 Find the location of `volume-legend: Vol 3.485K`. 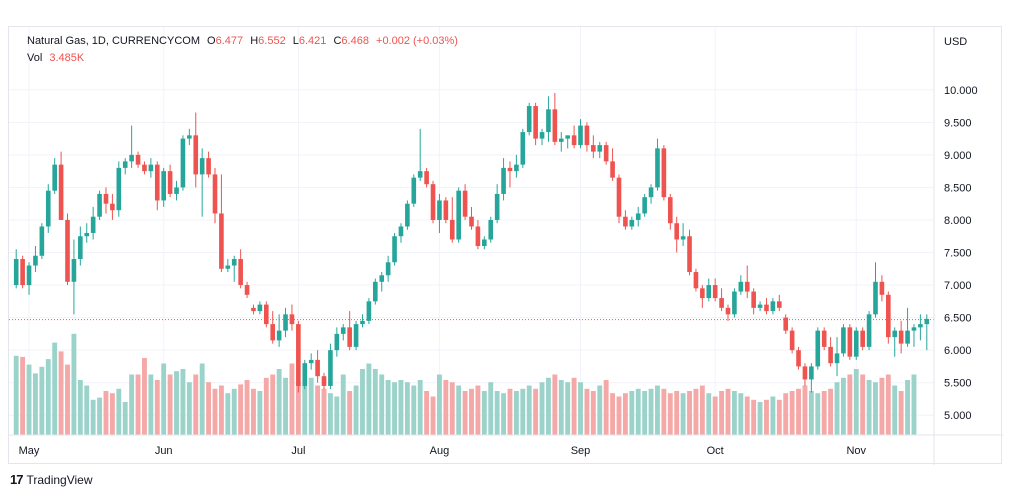

volume-legend: Vol 3.485K is located at coordinates (57, 58).